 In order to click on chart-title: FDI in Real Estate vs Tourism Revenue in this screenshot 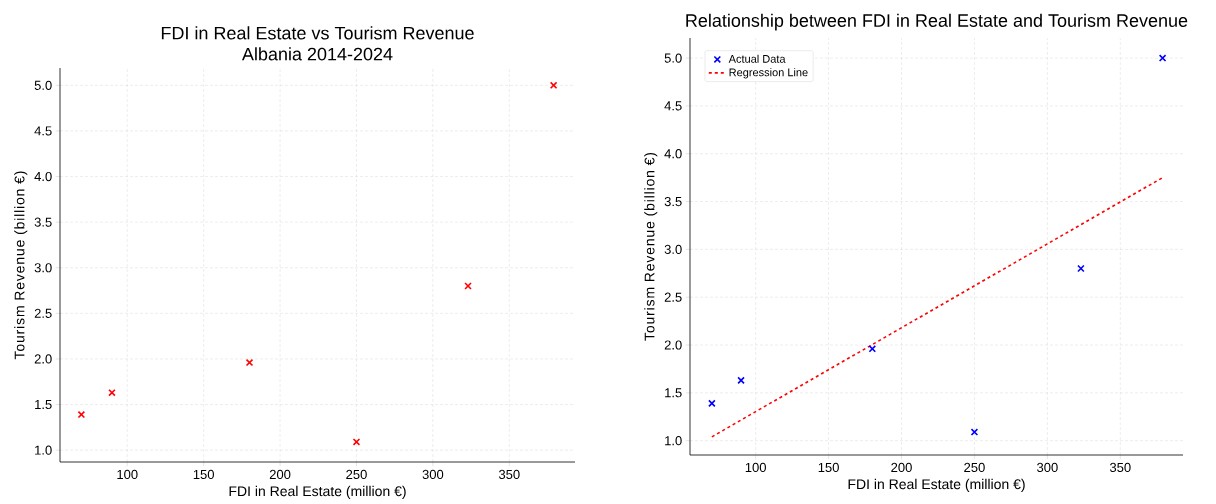, I will do `click(317, 33)`.